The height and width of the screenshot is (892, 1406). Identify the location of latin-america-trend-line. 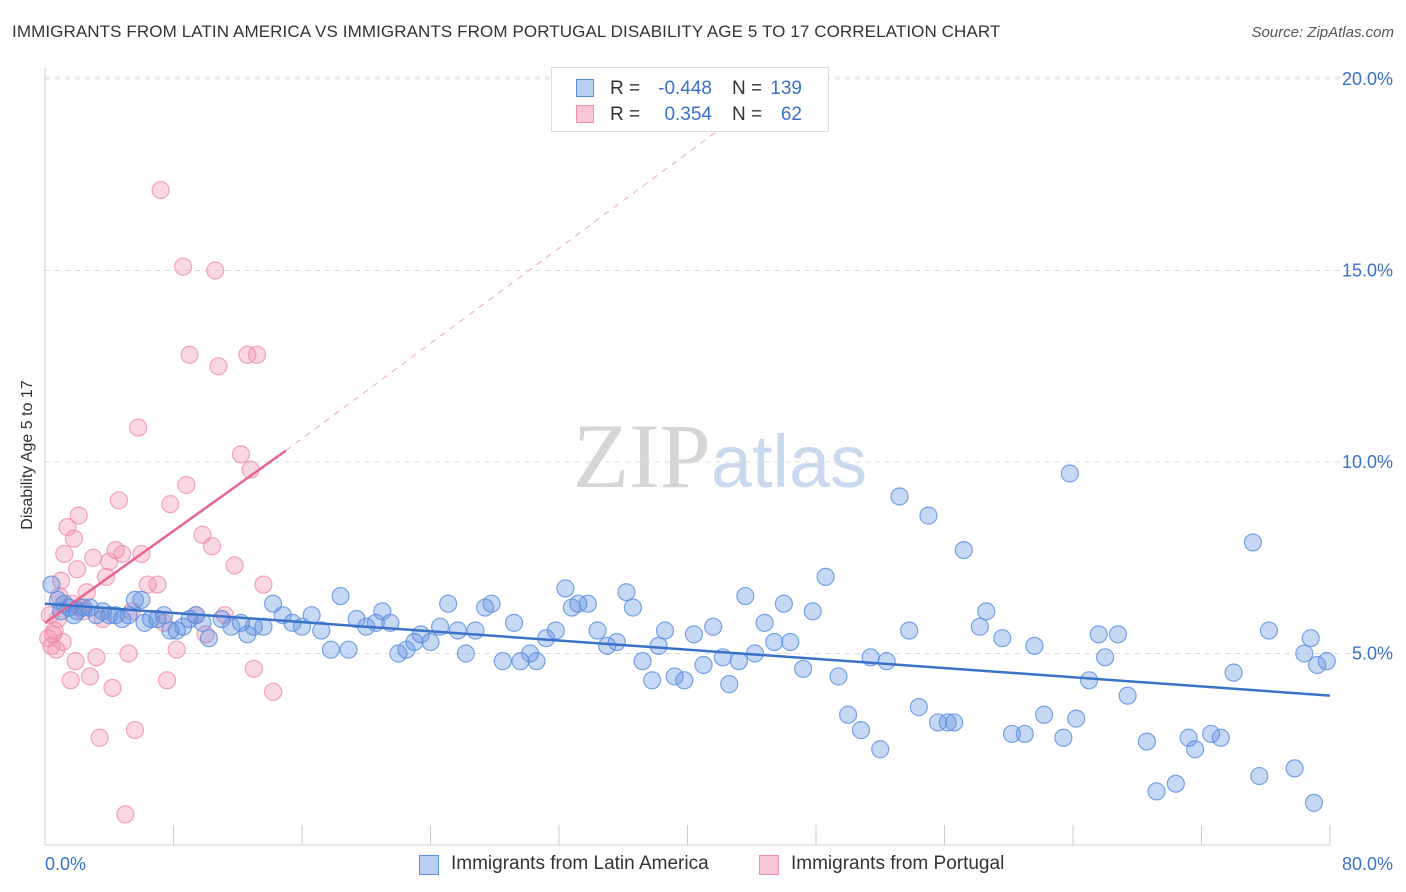
(687, 649).